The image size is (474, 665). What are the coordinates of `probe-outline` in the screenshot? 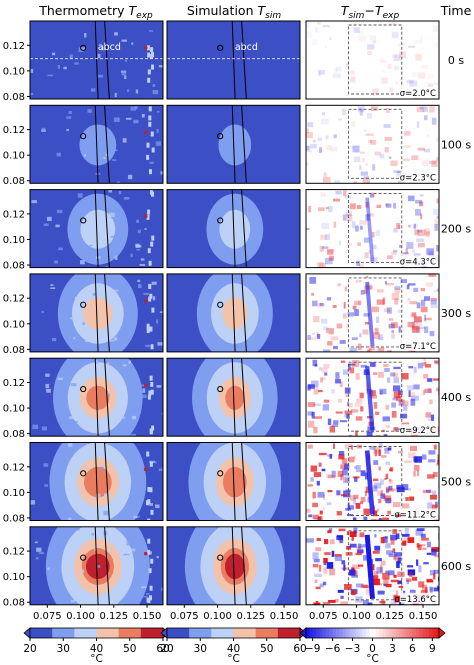 It's located at (102, 481).